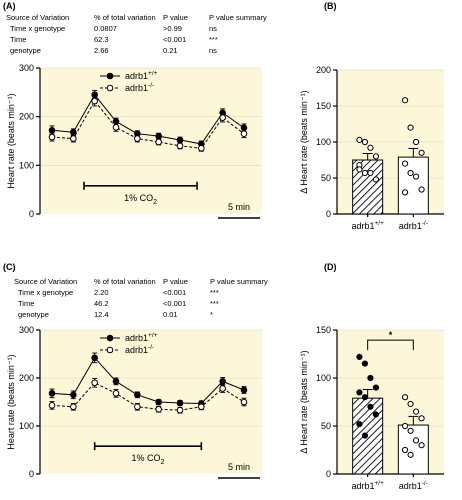  Describe the element at coordinates (110, 350) in the screenshot. I see `legend-marker` at that location.